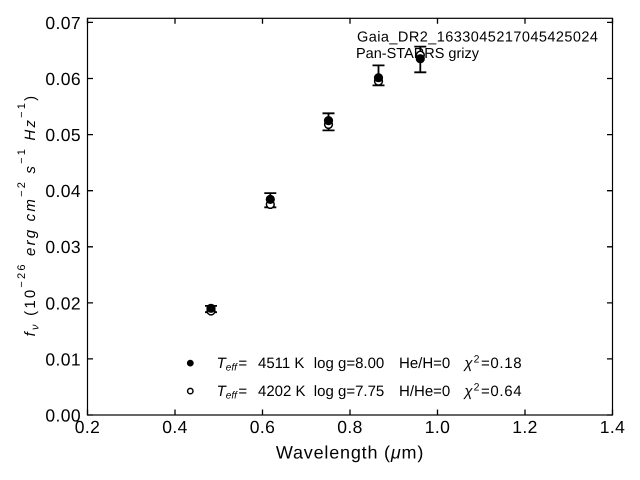 This screenshot has height=480, width=640. Describe the element at coordinates (63, 303) in the screenshot. I see `svg-text: 0.02` at that location.